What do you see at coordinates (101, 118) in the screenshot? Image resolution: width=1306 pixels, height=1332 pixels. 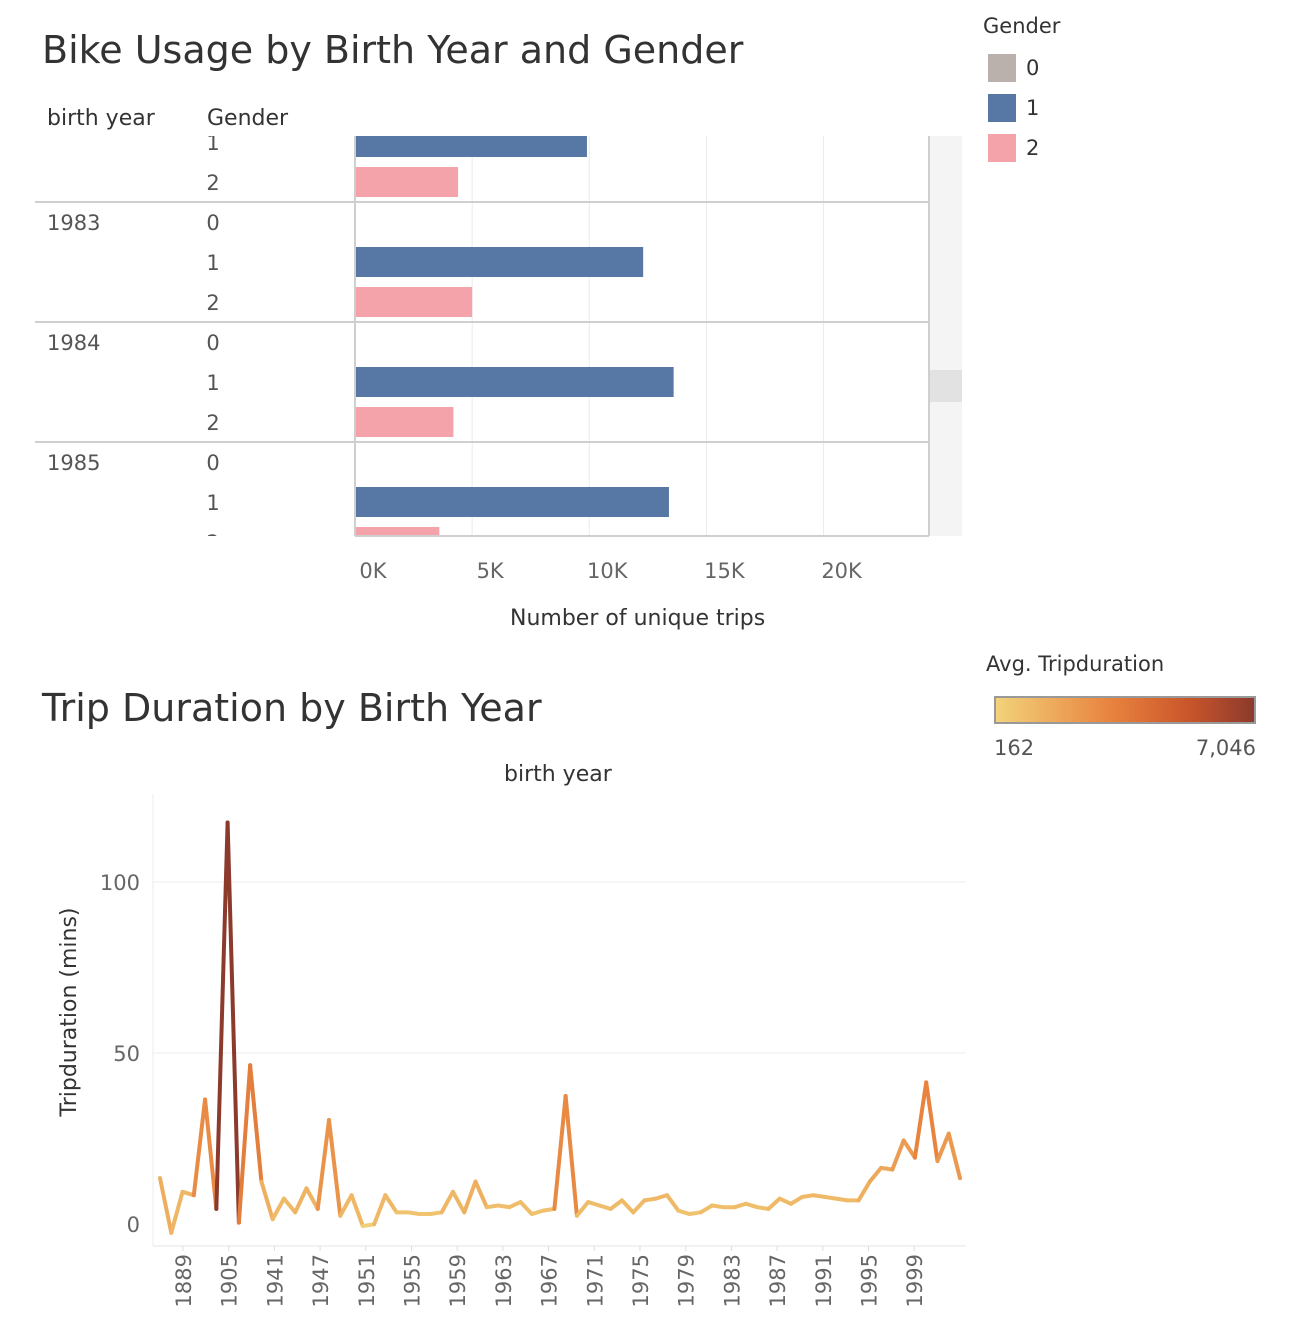 I see `birth-year-header: birth year` at bounding box center [101, 118].